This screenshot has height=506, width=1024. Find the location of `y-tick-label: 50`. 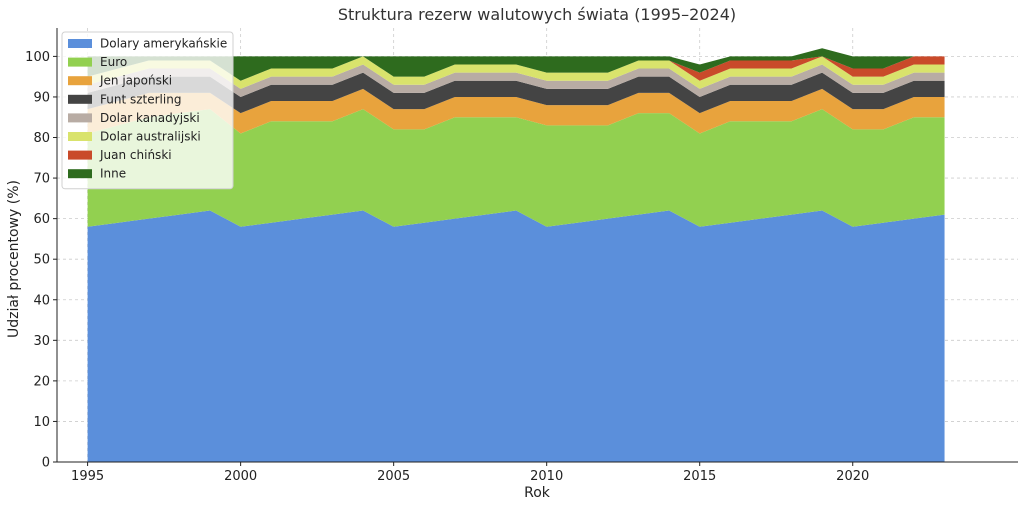

y-tick-label: 50 is located at coordinates (41, 260).